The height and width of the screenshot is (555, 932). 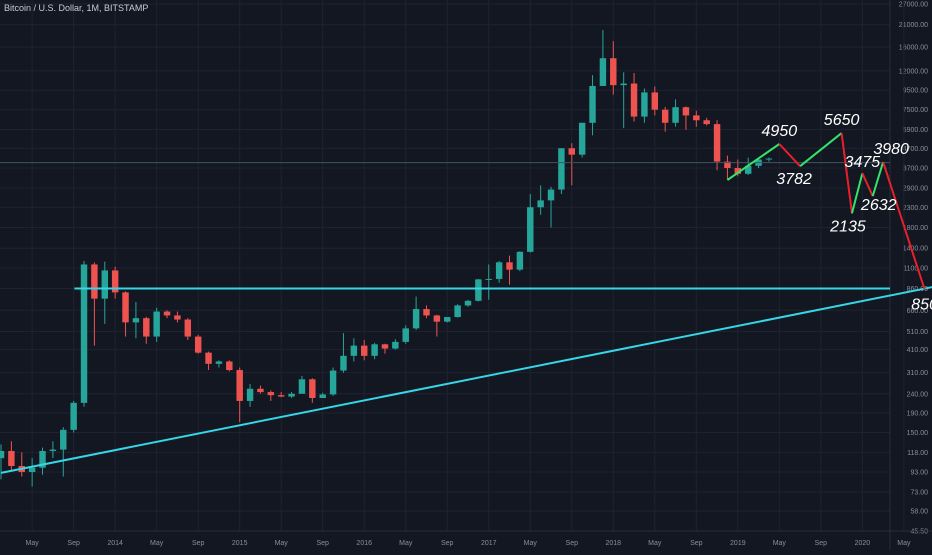 I want to click on x-tick-label: 2015, so click(x=240, y=543).